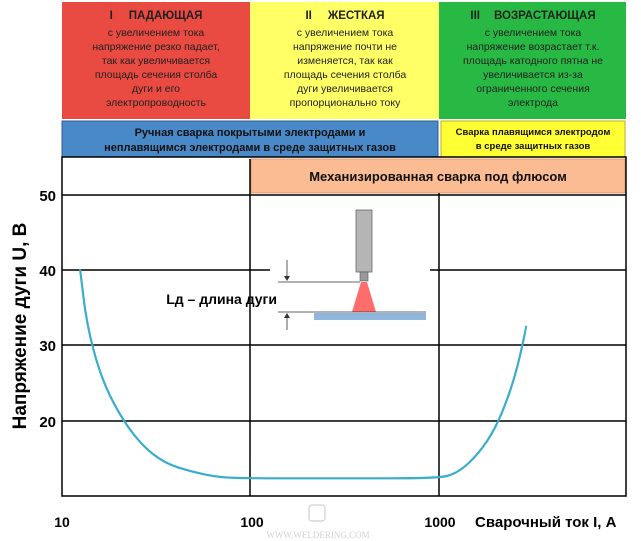 The height and width of the screenshot is (541, 641). What do you see at coordinates (156, 75) in the screenshot?
I see `zone-1-line: площадь сечения столба` at bounding box center [156, 75].